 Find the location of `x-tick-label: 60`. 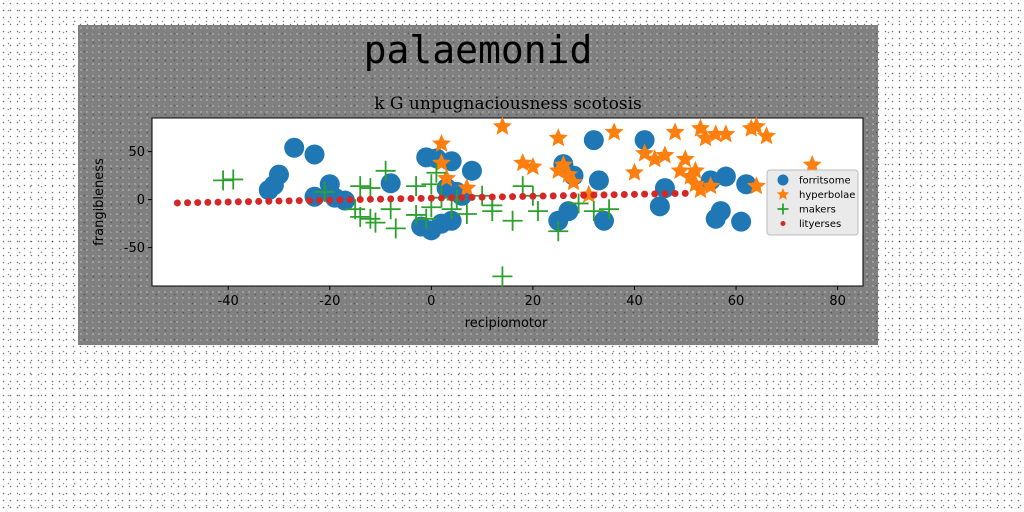

x-tick-label: 60 is located at coordinates (736, 301).